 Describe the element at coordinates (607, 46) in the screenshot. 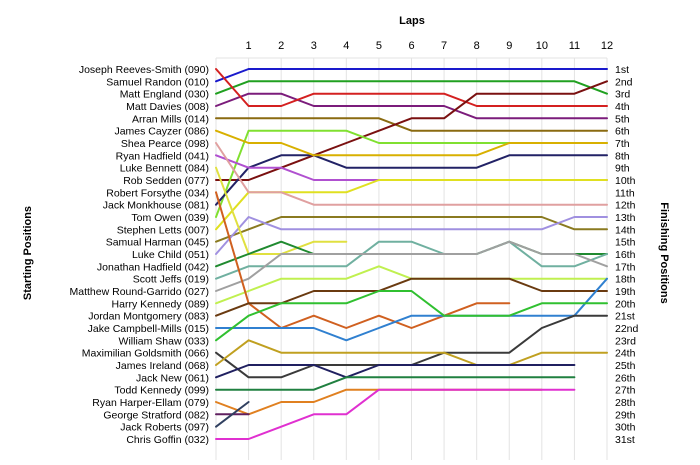

I see `x-tick-label: 12` at that location.